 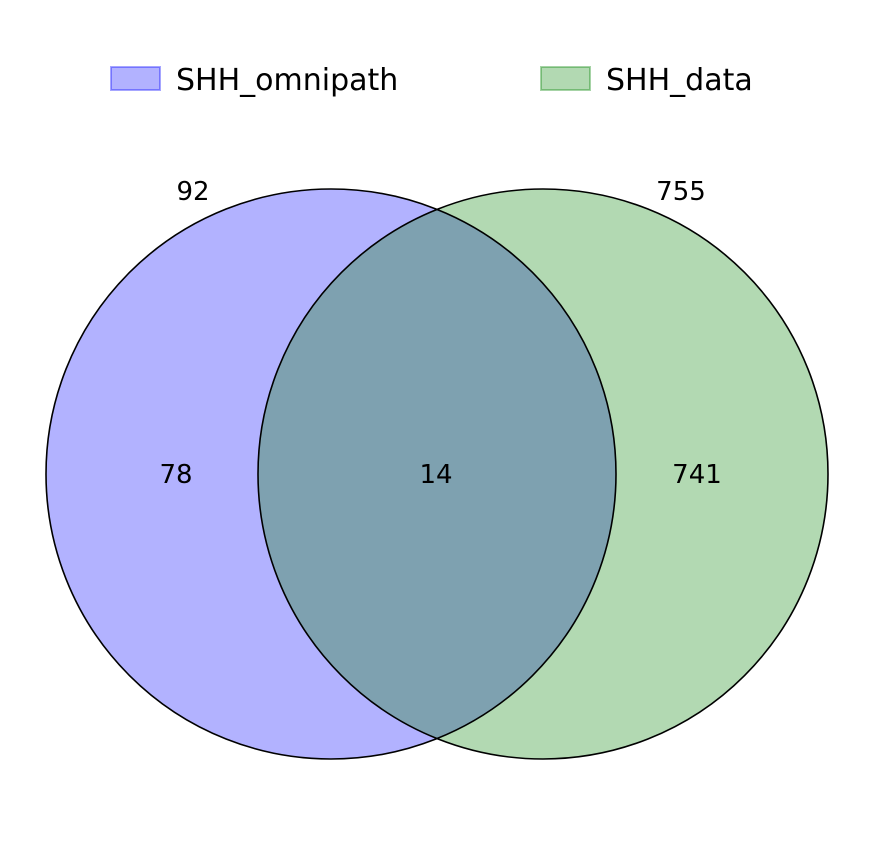 I want to click on region-count-shh-omnipath-only: 78, so click(x=175, y=475).